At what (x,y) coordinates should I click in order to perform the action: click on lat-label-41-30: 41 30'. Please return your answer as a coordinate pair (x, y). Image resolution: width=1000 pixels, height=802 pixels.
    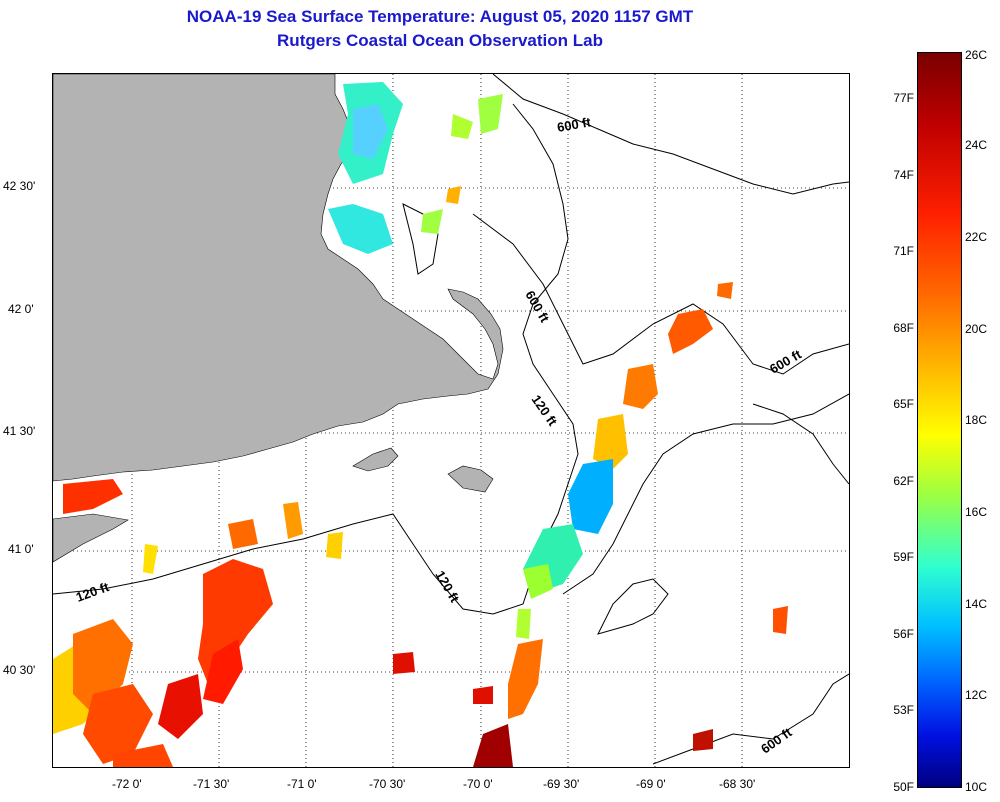
    Looking at the image, I should click on (19, 431).